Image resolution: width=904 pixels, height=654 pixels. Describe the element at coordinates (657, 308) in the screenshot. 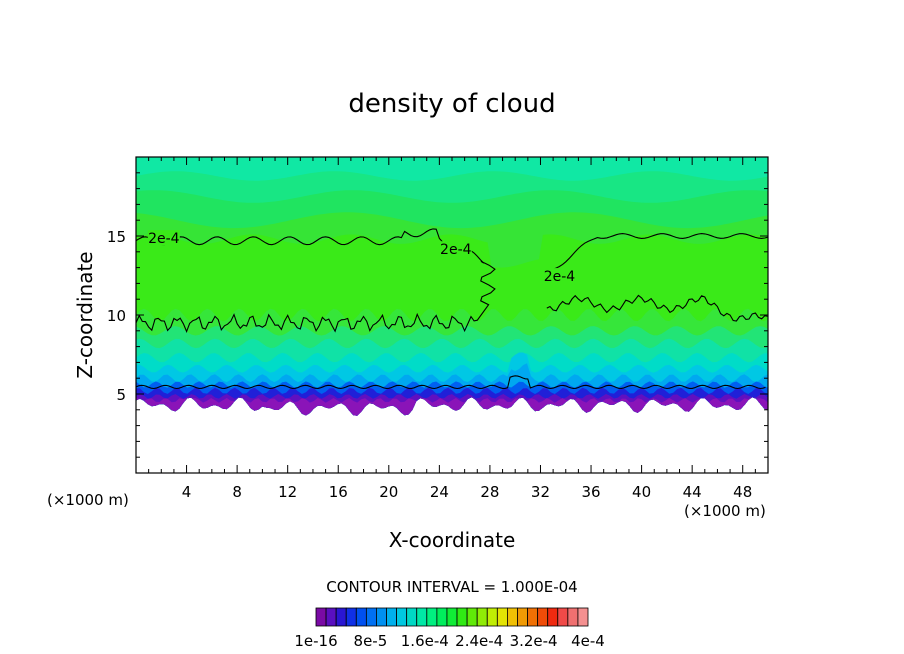

I see `contour-line-right-bottom` at that location.